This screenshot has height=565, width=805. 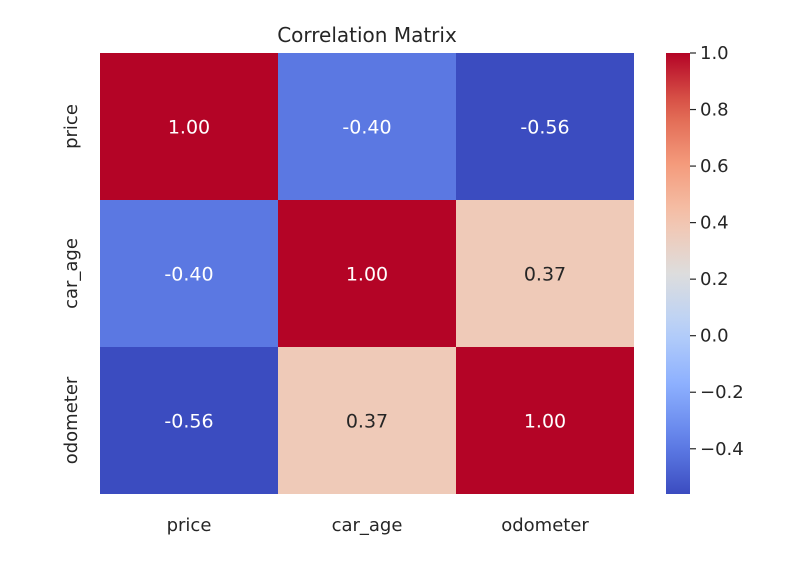 What do you see at coordinates (714, 279) in the screenshot?
I see `colorbar-tick-label: 0.2` at bounding box center [714, 279].